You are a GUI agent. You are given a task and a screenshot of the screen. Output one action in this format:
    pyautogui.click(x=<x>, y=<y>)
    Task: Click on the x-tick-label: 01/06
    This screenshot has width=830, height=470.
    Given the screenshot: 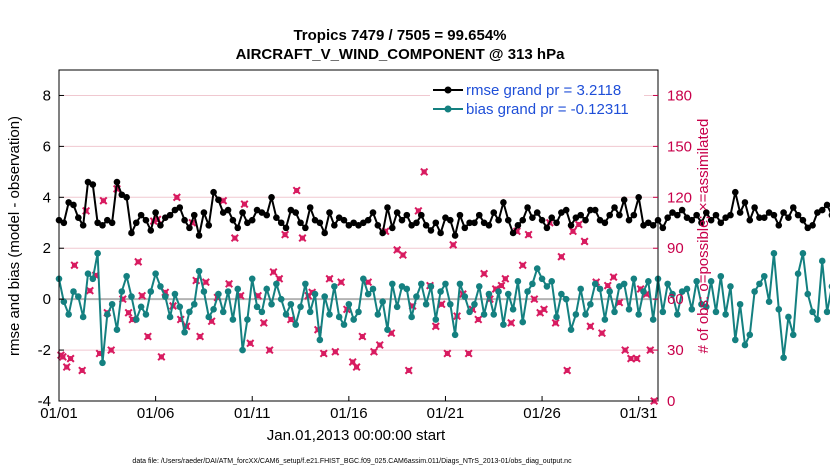 What is the action you would take?
    pyautogui.click(x=156, y=413)
    